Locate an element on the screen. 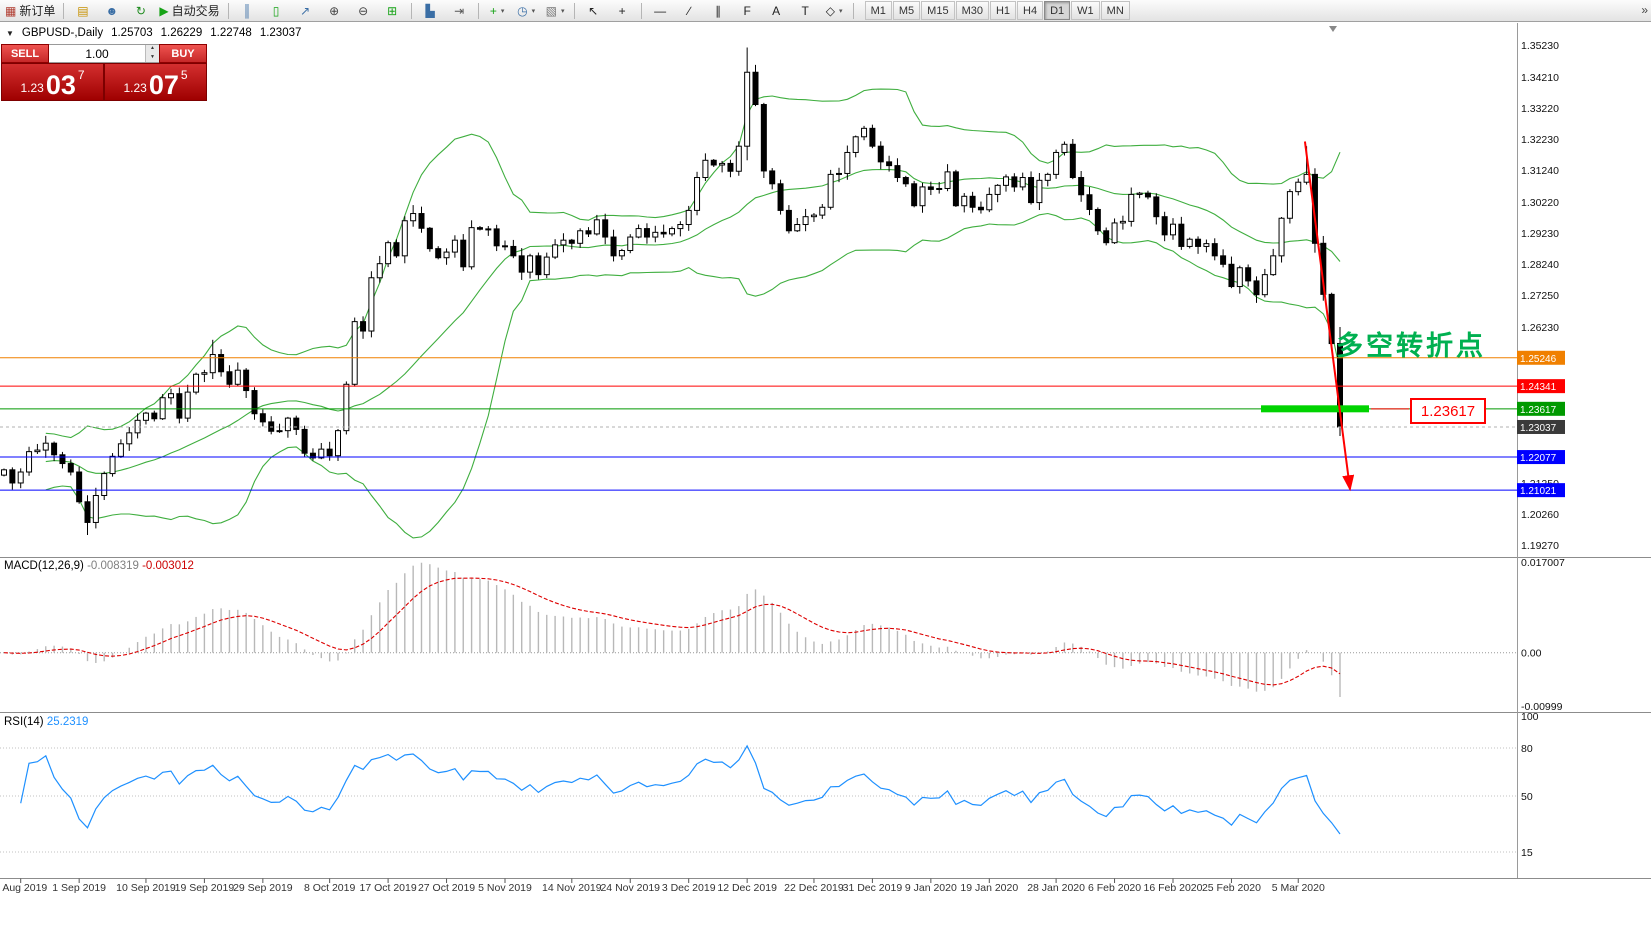 This screenshot has width=1651, height=946. new-order-button: ▦ 新订单 is located at coordinates (30, 11).